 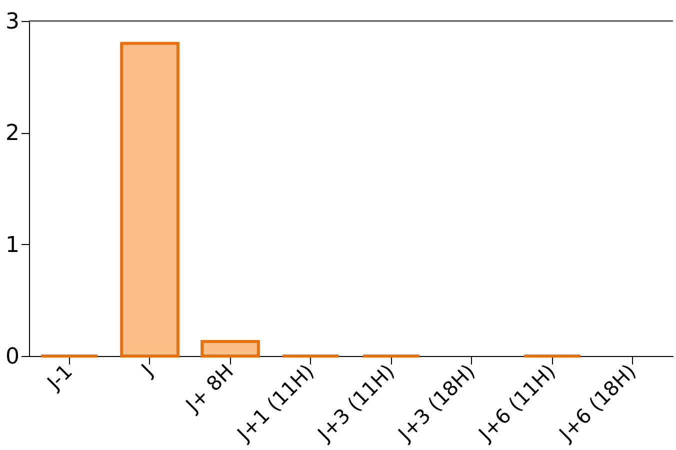 I want to click on x-tick-label: J, so click(x=146, y=370).